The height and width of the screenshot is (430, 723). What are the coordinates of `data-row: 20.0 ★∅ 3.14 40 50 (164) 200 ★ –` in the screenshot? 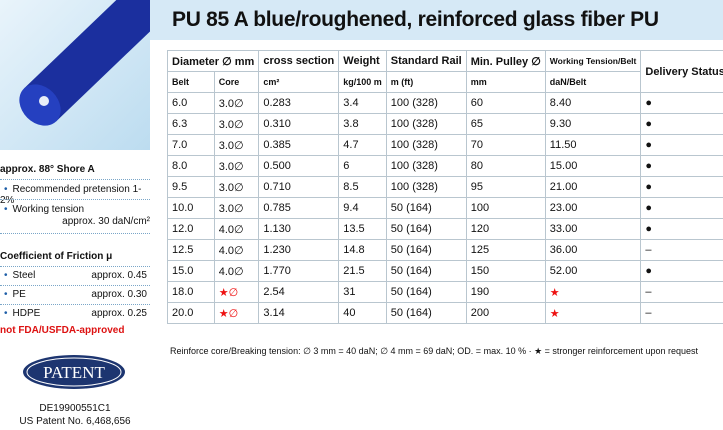 It's located at (445, 313).